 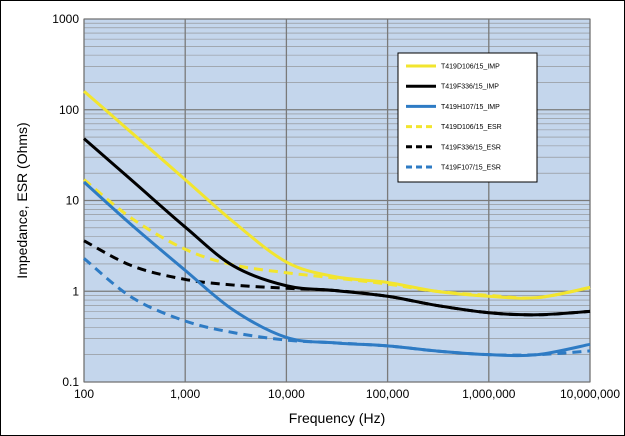 I want to click on x-axis-title: Frequency (Hz), so click(x=337, y=418).